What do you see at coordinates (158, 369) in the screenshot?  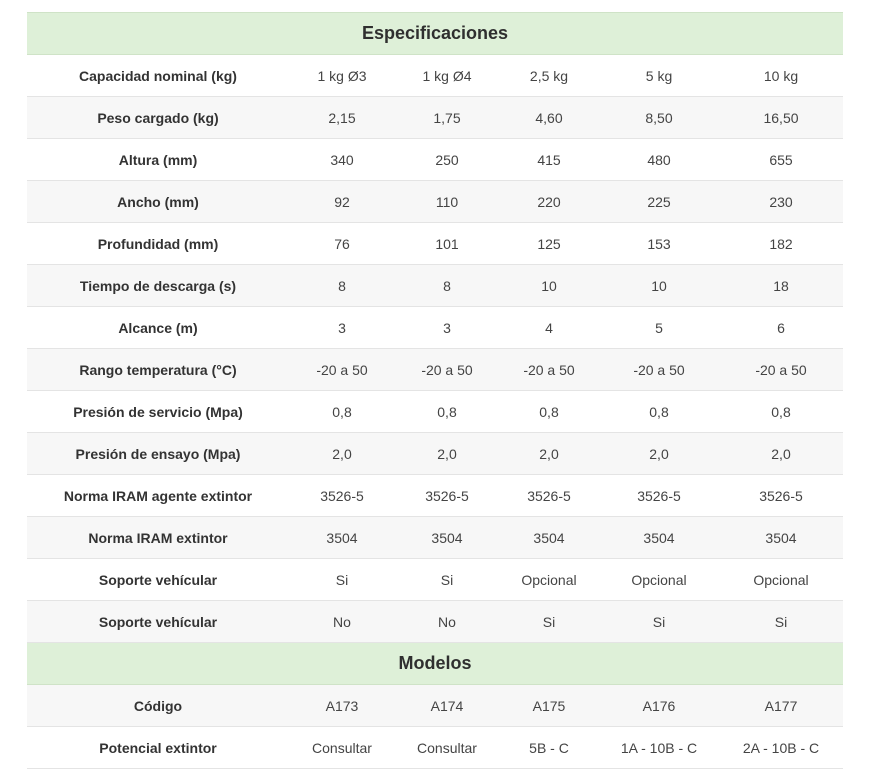 I see `row-label: Rango temperatura (°C)` at bounding box center [158, 369].